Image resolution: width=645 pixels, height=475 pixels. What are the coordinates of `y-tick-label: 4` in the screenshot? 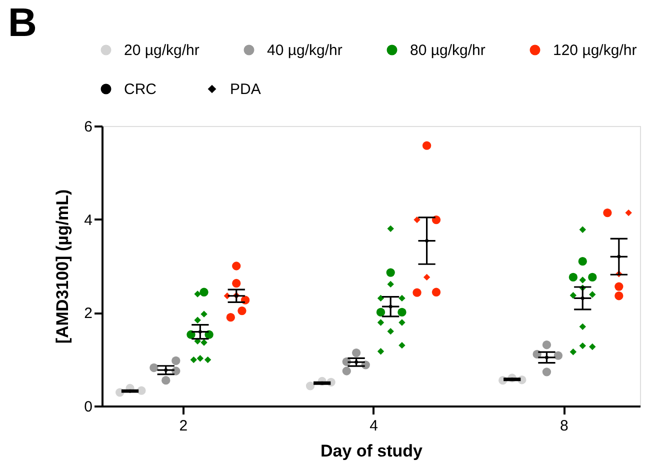 It's located at (88, 220).